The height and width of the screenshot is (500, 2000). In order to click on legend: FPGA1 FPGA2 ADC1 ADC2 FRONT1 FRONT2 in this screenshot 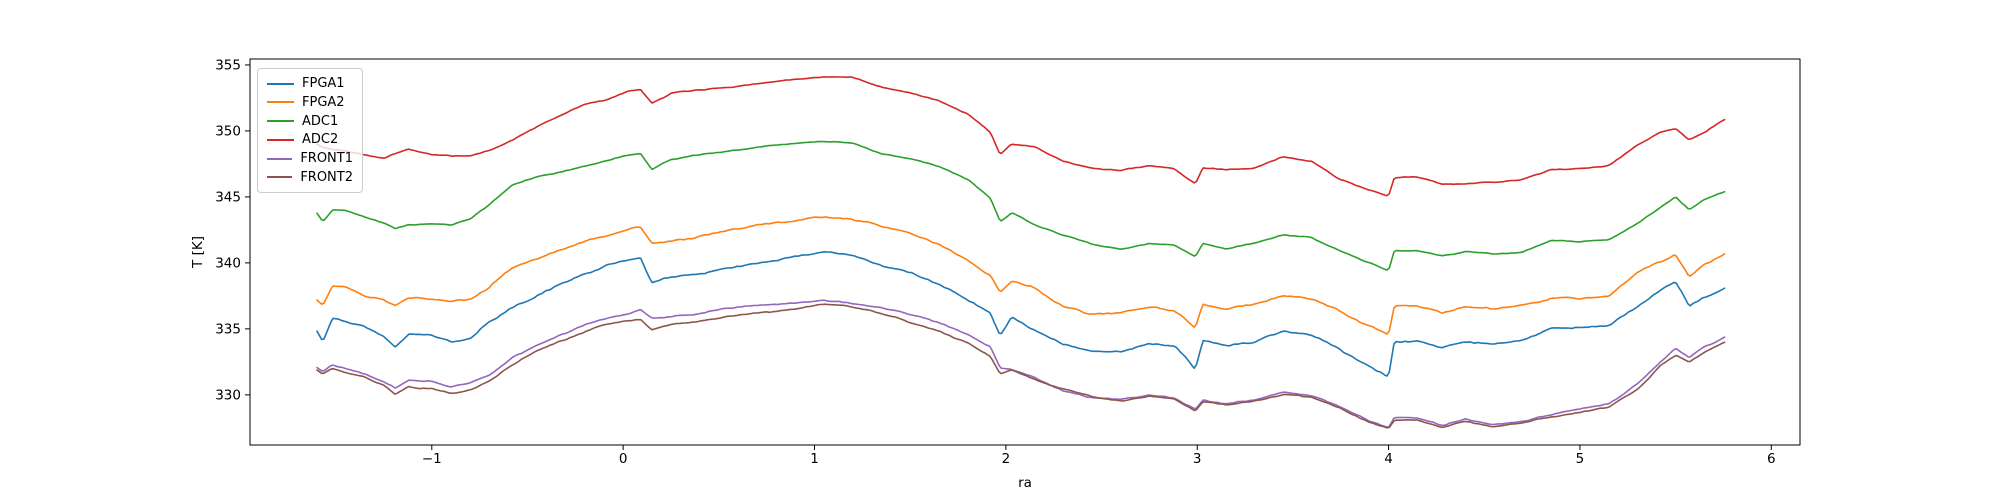, I will do `click(310, 130)`.